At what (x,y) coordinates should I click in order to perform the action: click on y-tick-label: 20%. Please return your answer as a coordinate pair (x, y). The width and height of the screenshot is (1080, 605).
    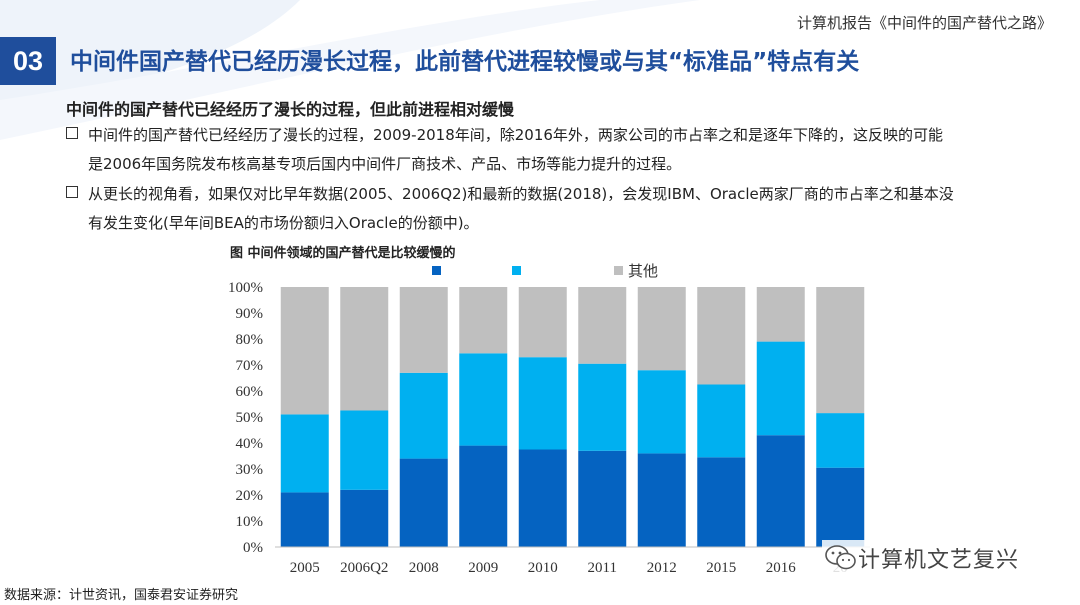
    Looking at the image, I should click on (250, 496).